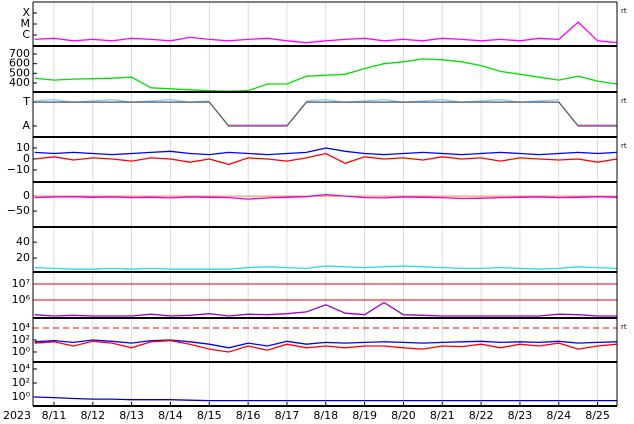 This screenshot has height=424, width=634. I want to click on y-tick-label: 600, so click(19, 63).